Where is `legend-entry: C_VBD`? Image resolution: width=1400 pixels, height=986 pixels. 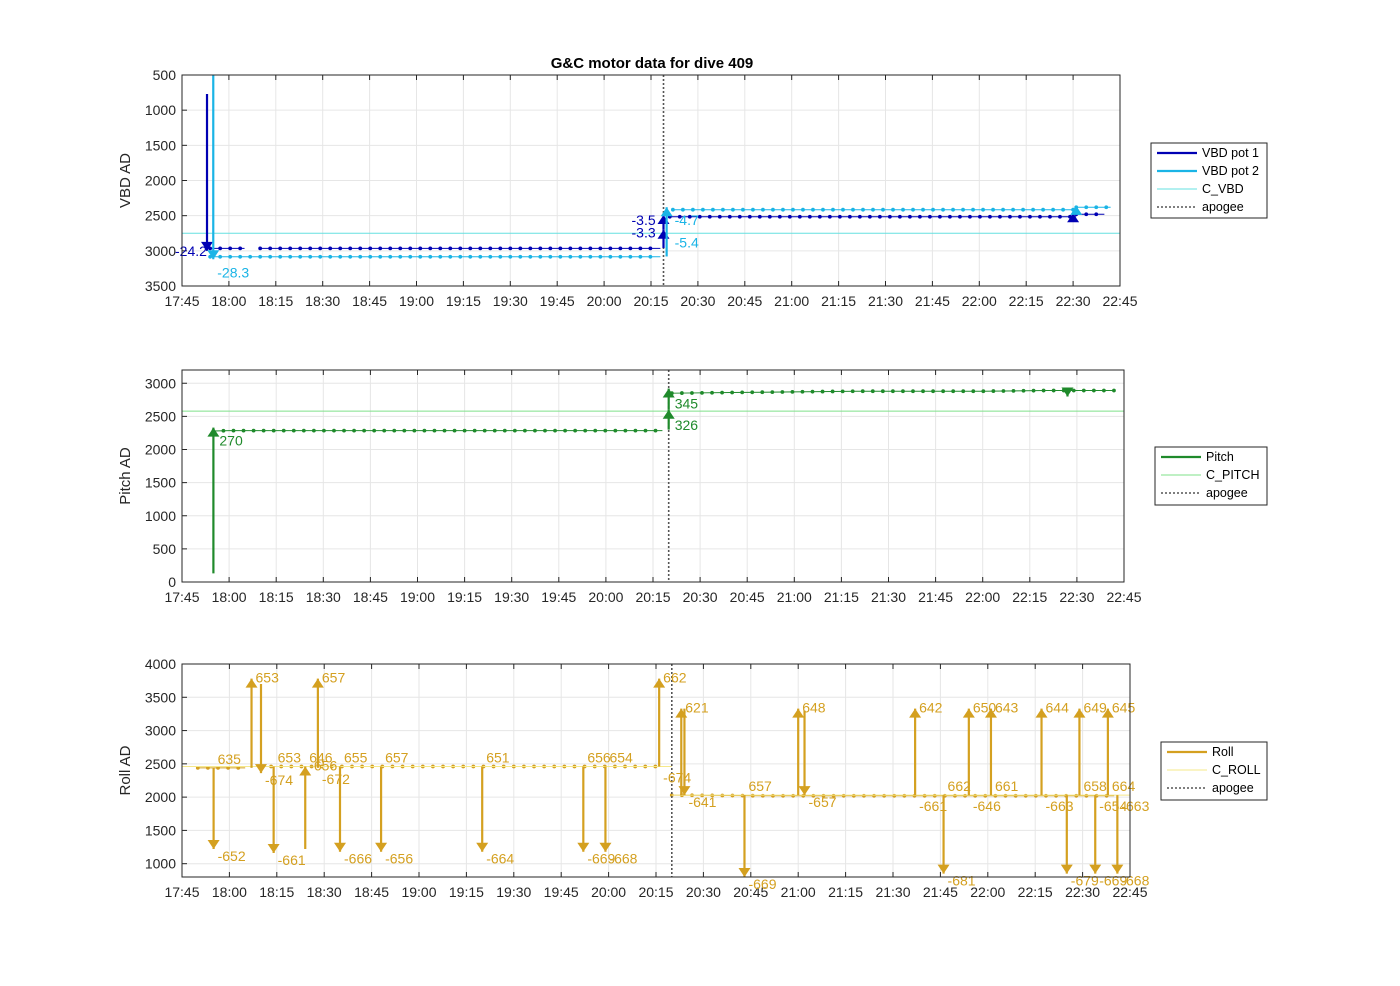
legend-entry: C_VBD is located at coordinates (1223, 189).